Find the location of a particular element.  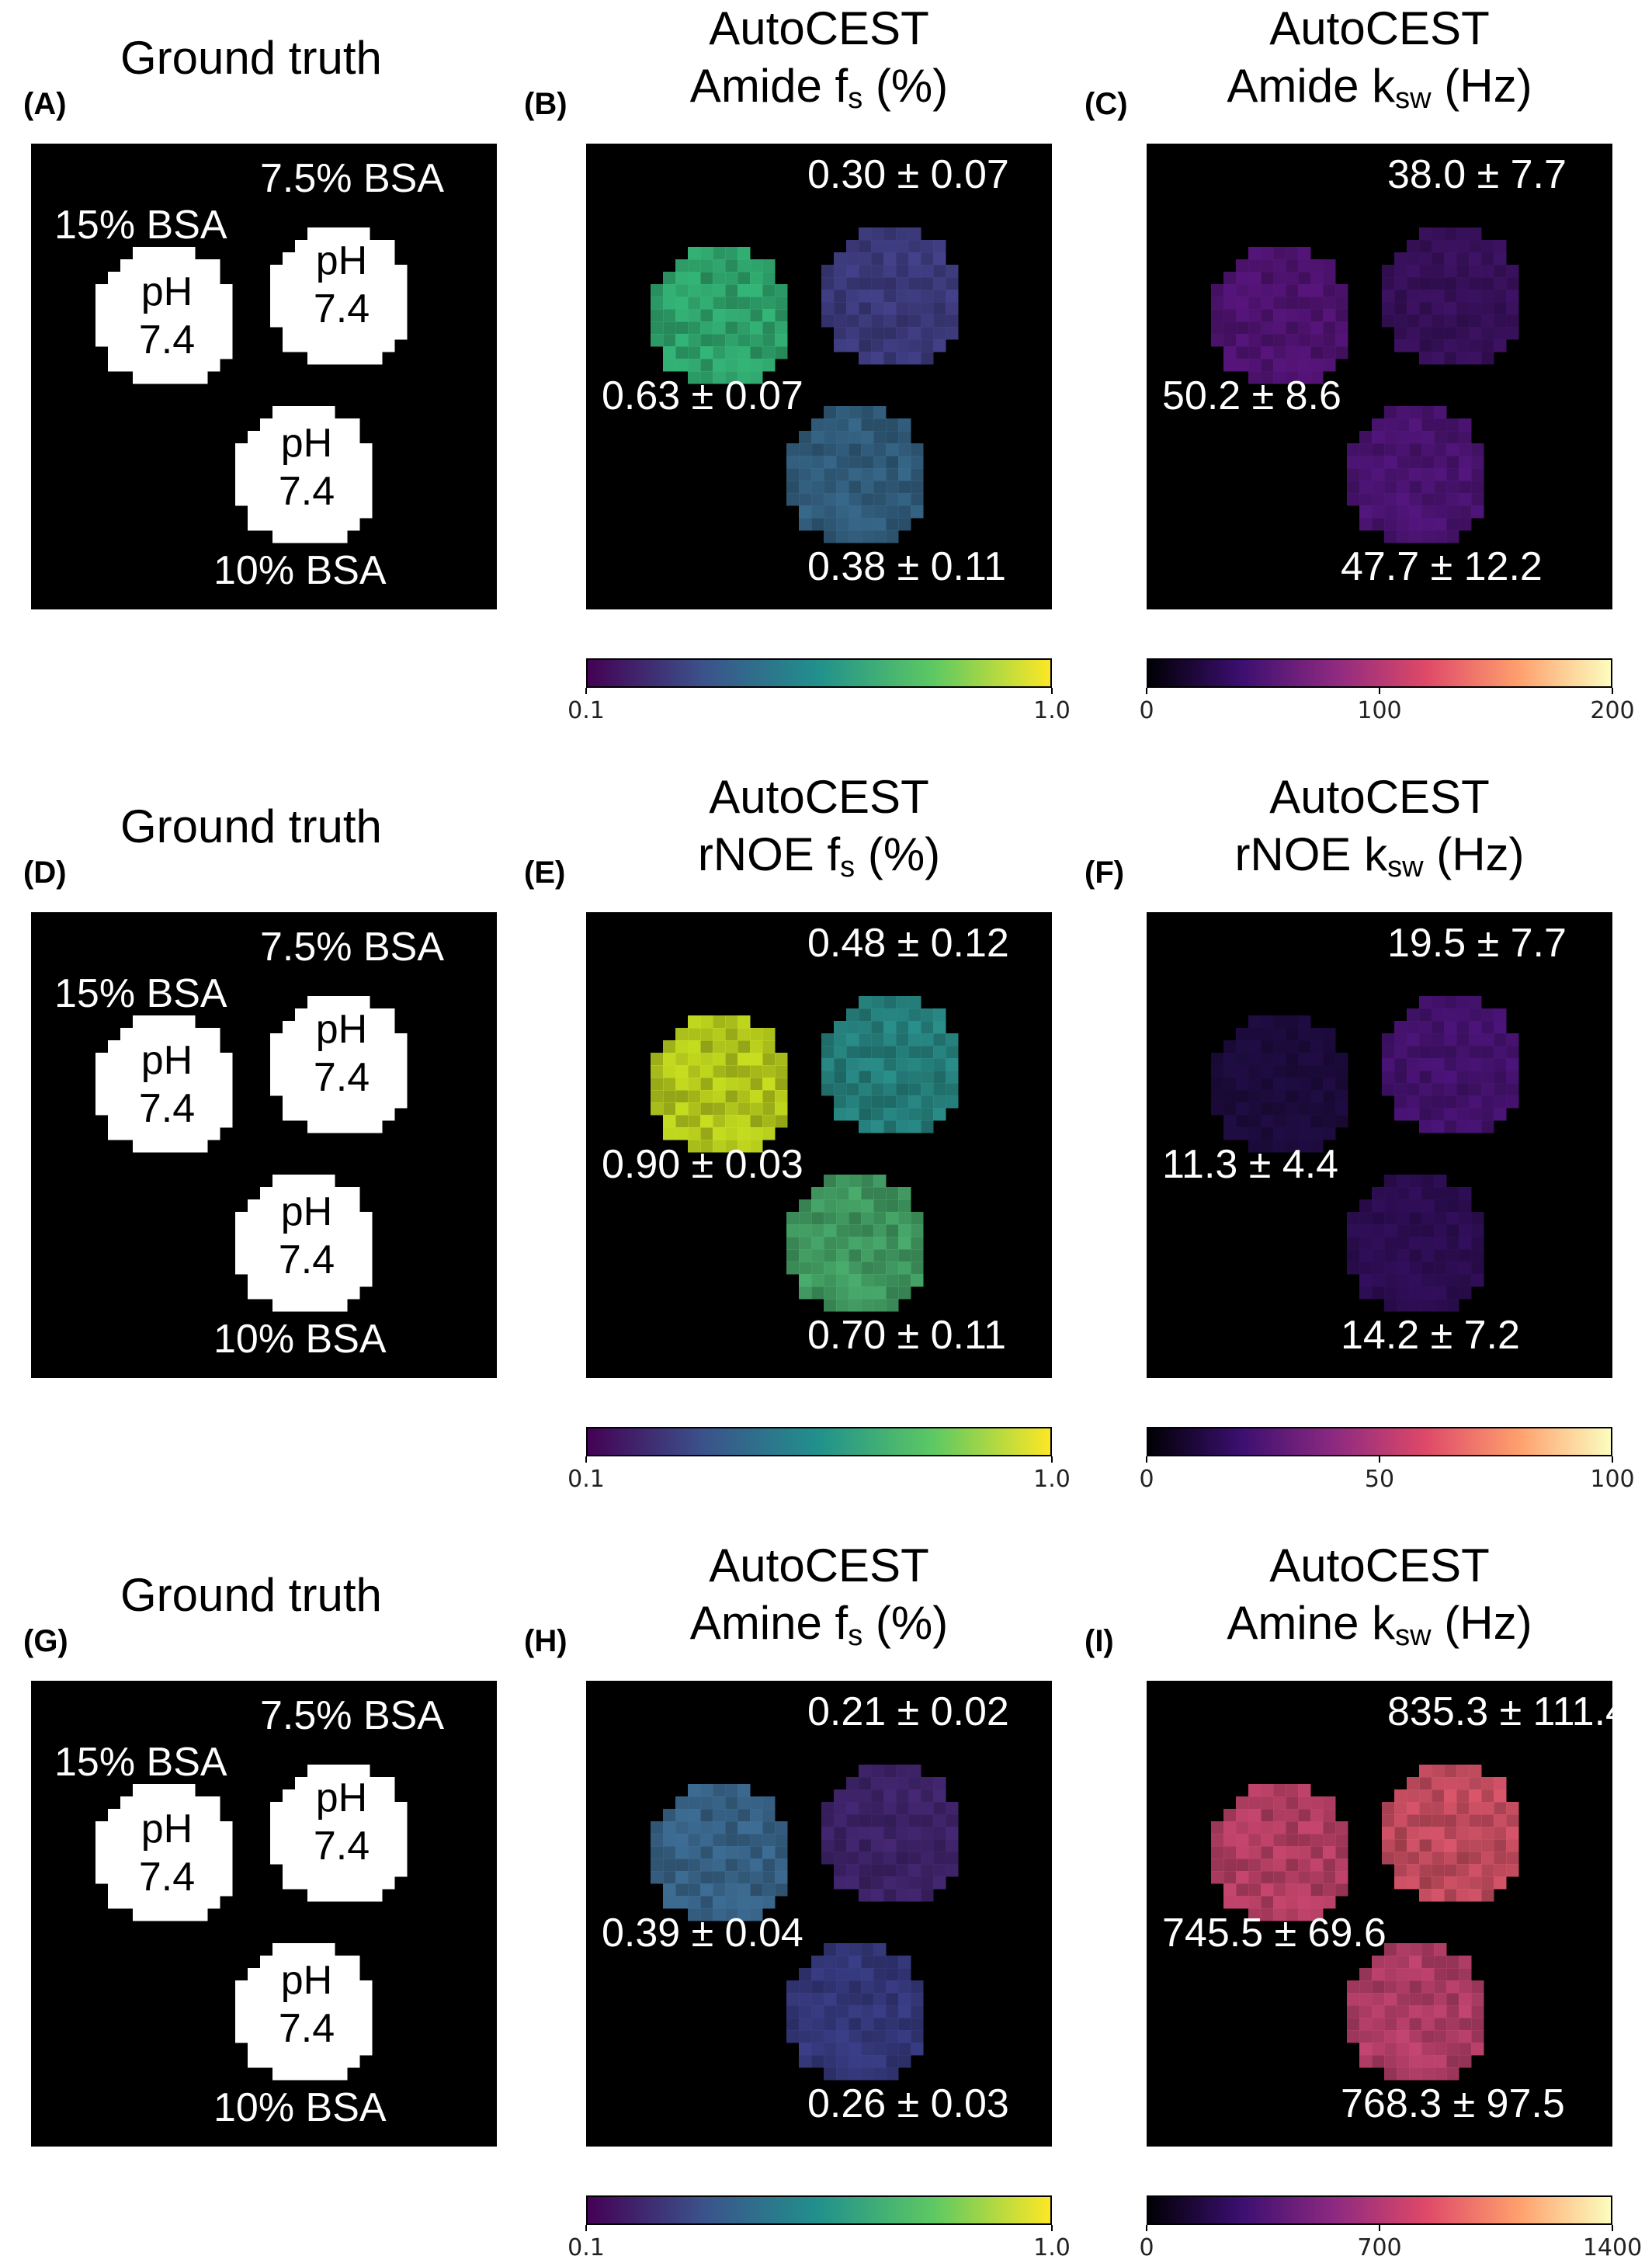

fs-map-panel: 0.21 ± 0.02 0.39 ± 0.04 0.26 ± 0.03 is located at coordinates (819, 1914).